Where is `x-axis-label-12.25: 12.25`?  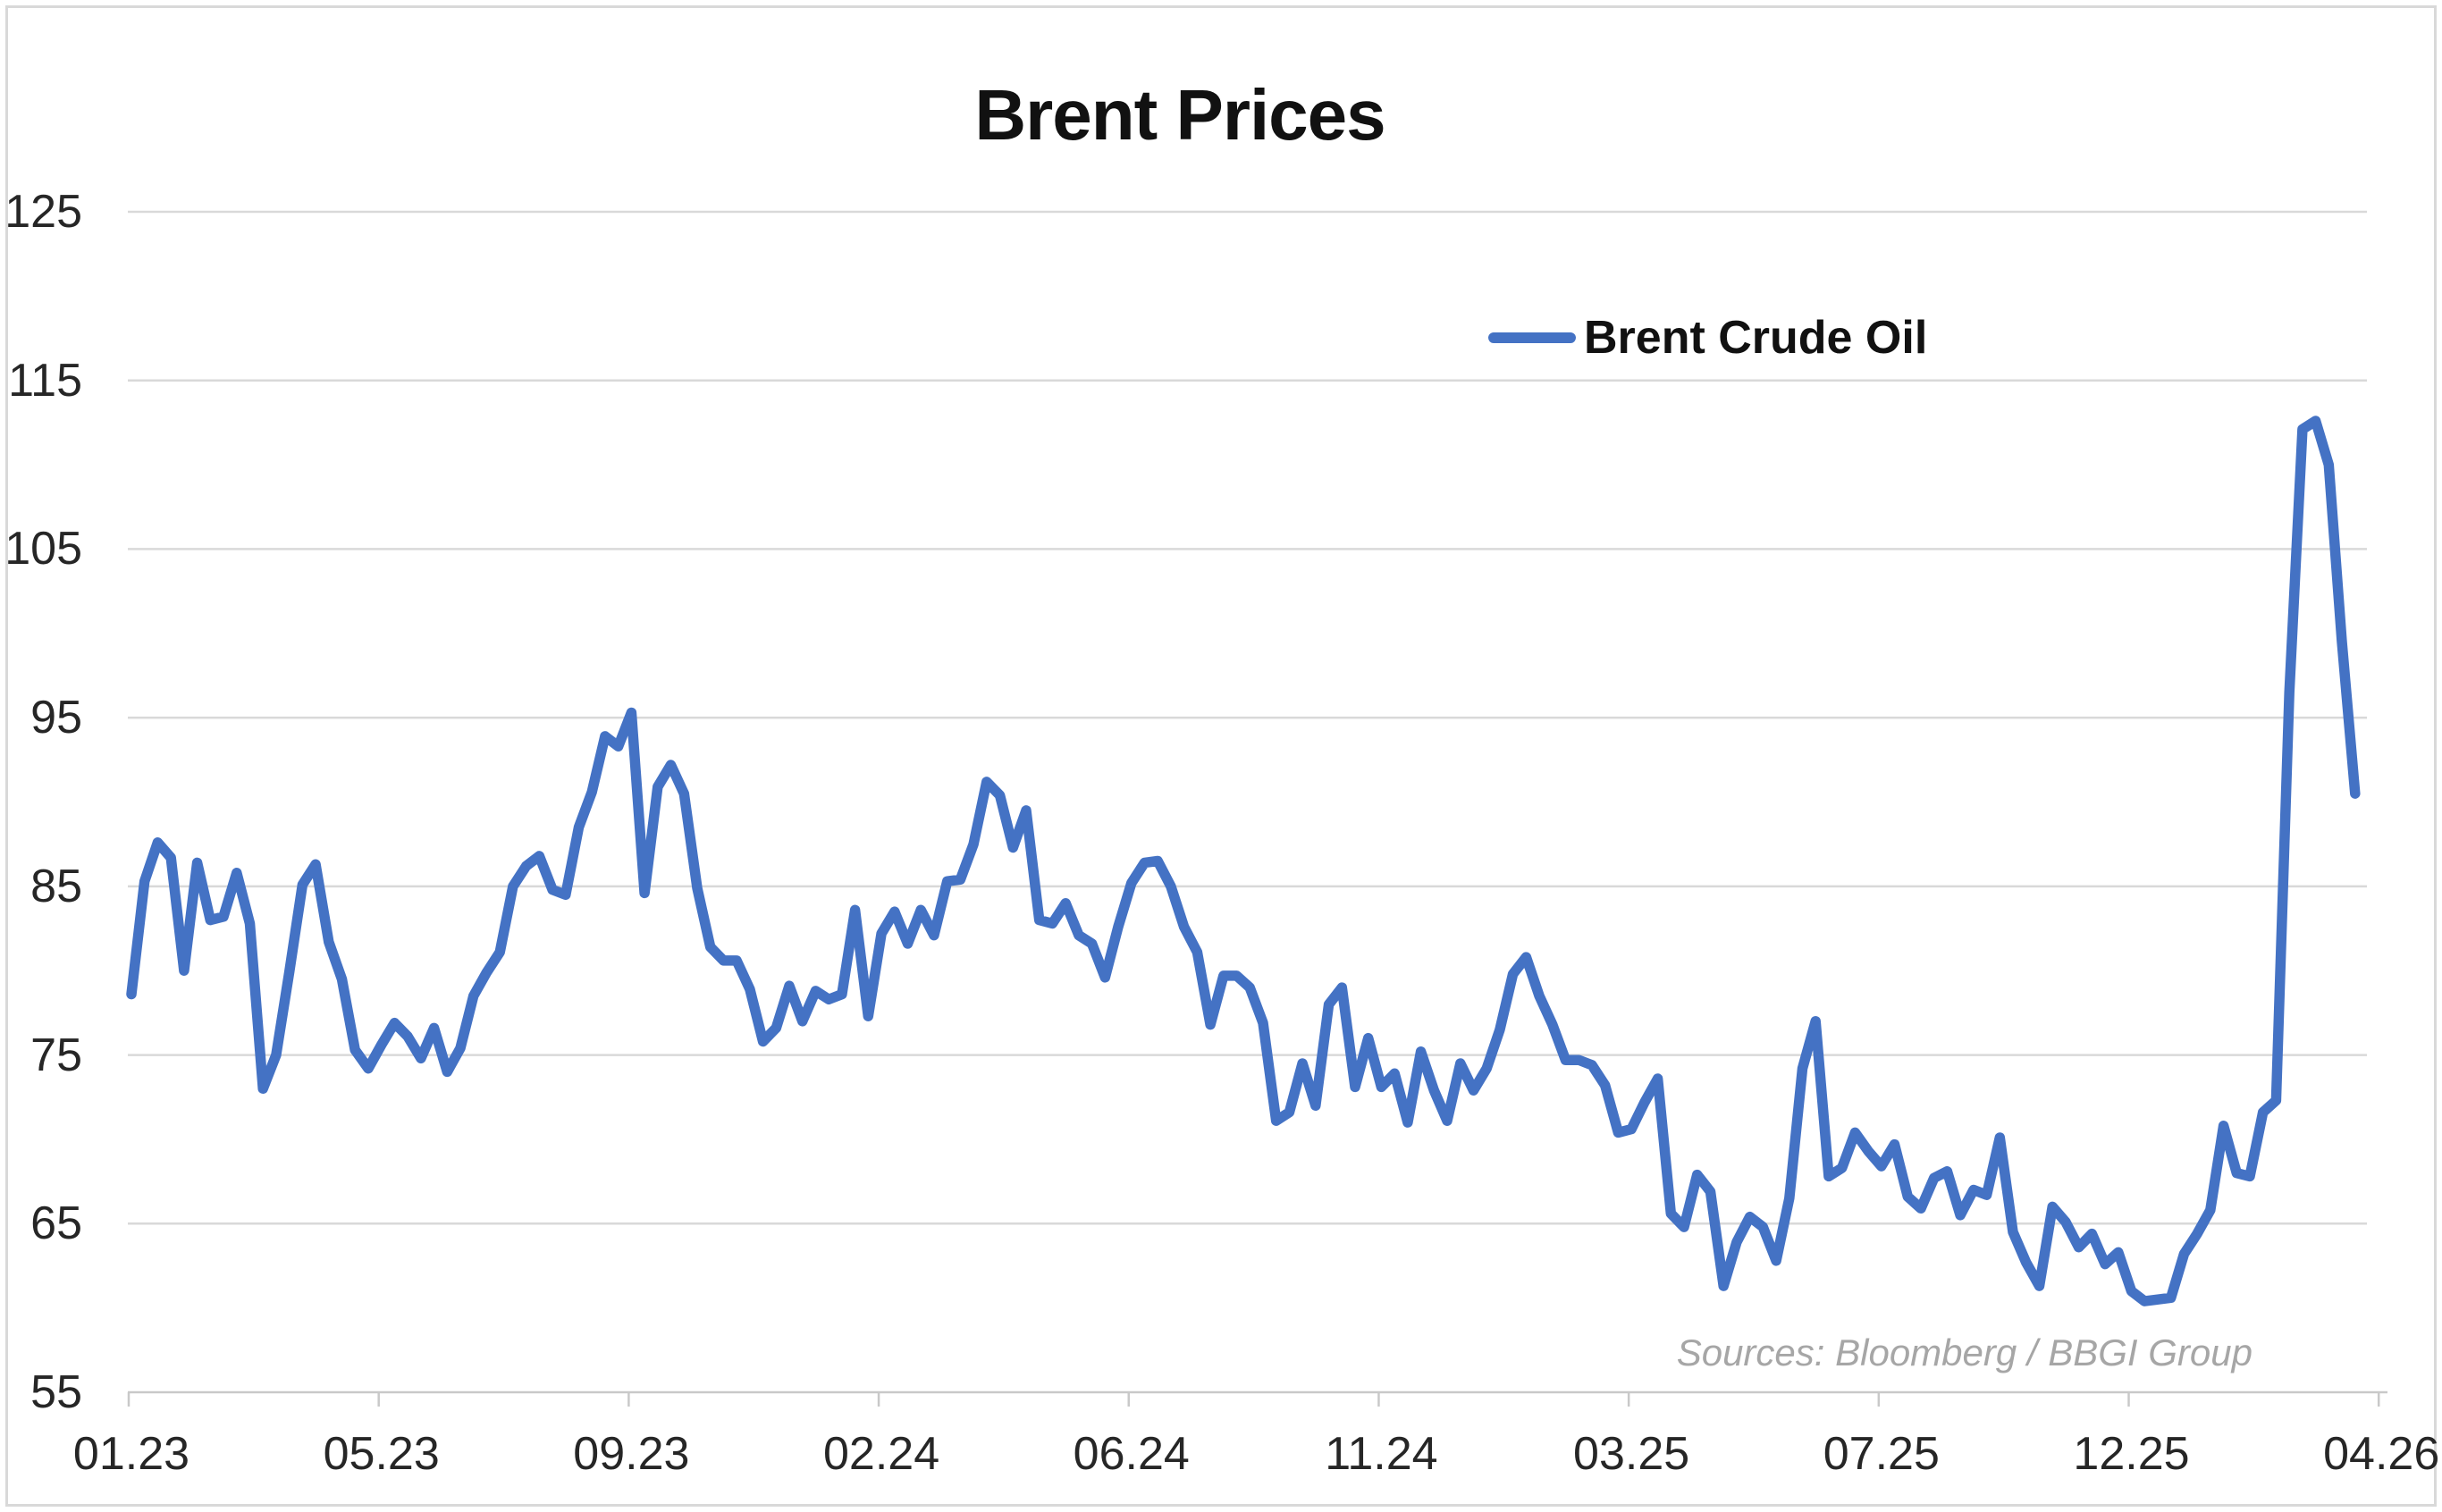 x-axis-label-12.25: 12.25 is located at coordinates (2131, 1454).